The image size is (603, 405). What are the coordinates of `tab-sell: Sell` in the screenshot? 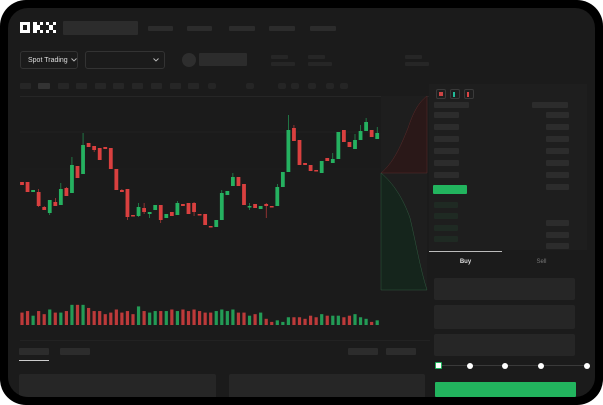 It's located at (541, 262).